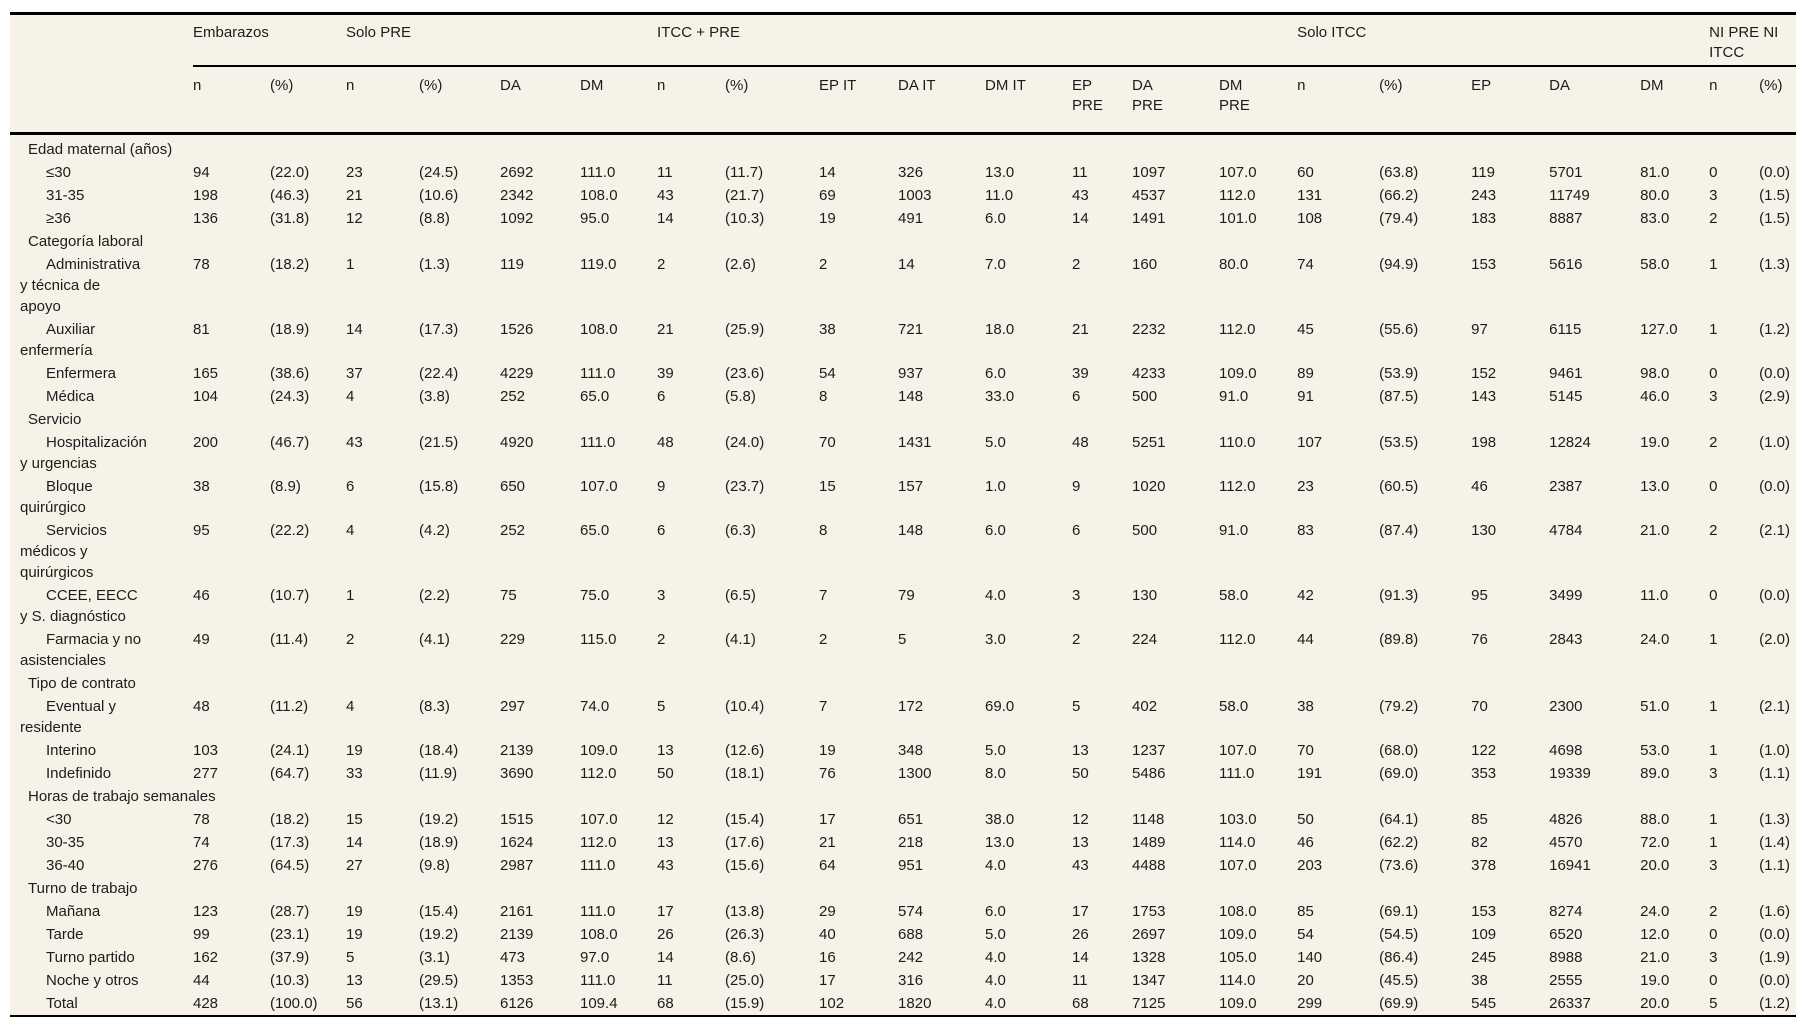  Describe the element at coordinates (1310, 442) in the screenshot. I see `cell: 107` at that location.